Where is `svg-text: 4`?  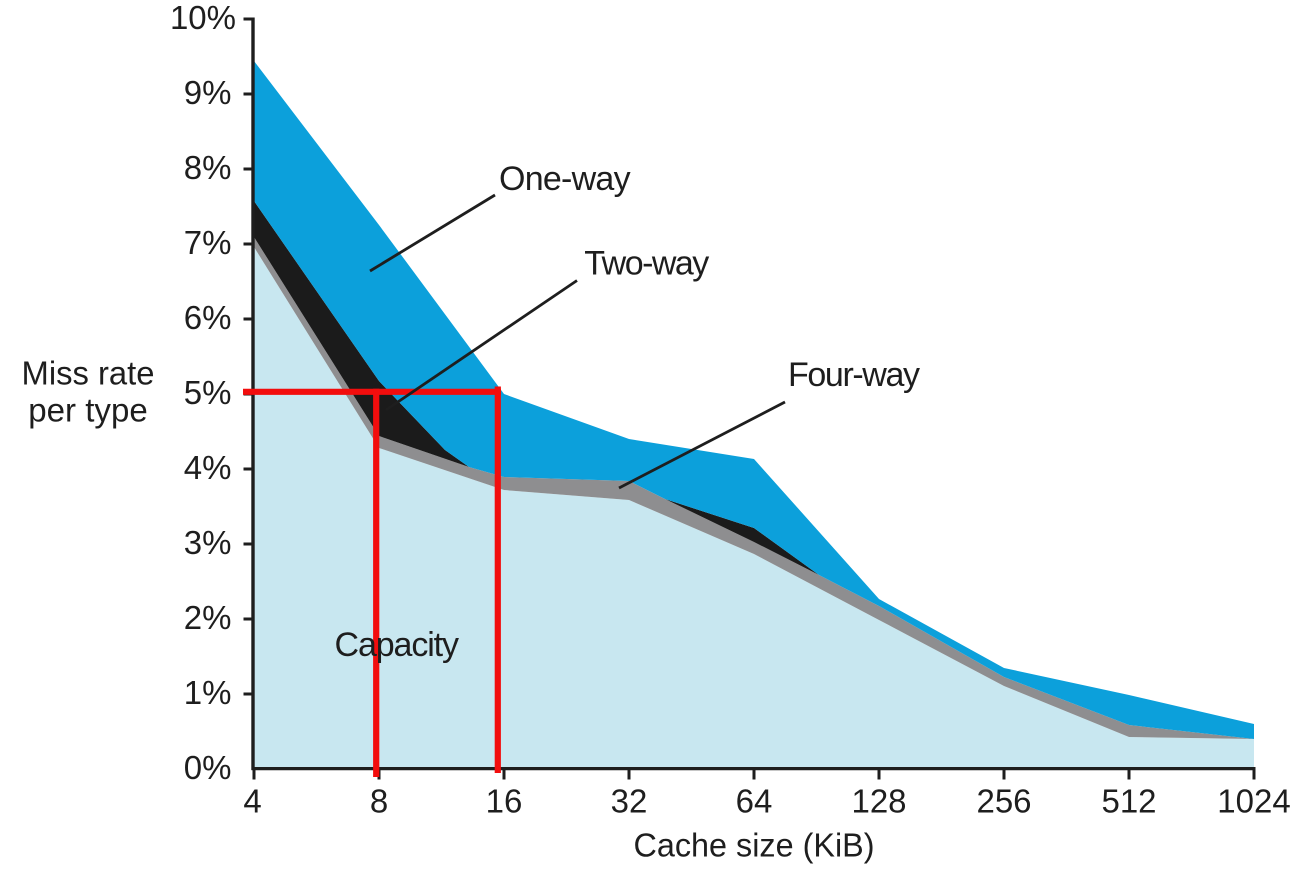
svg-text: 4 is located at coordinates (252, 801).